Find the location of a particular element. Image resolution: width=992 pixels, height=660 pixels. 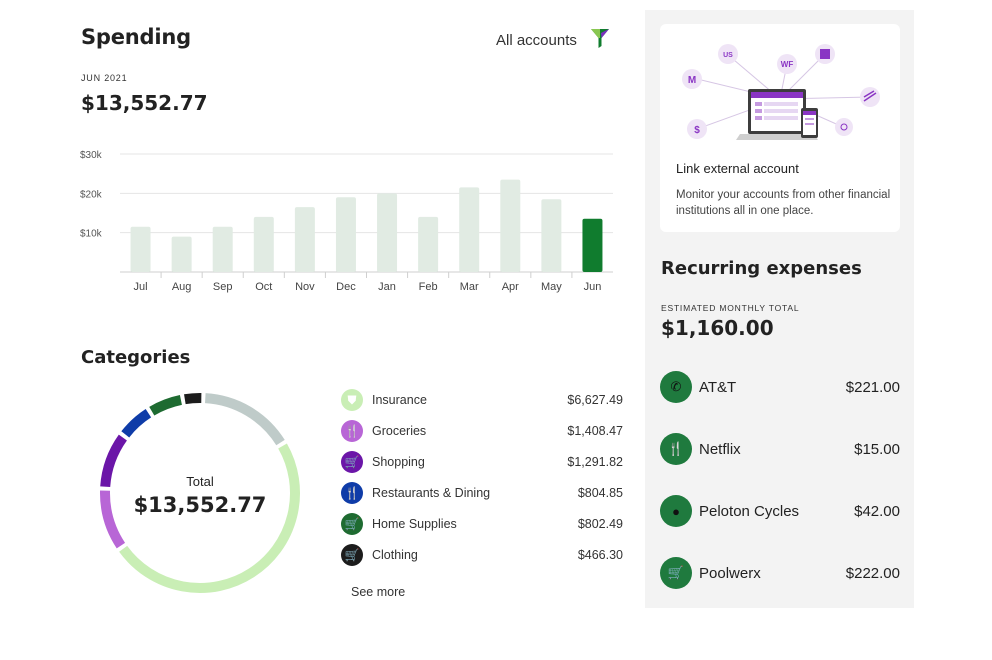

x-tick-label: Nov is located at coordinates (305, 287).